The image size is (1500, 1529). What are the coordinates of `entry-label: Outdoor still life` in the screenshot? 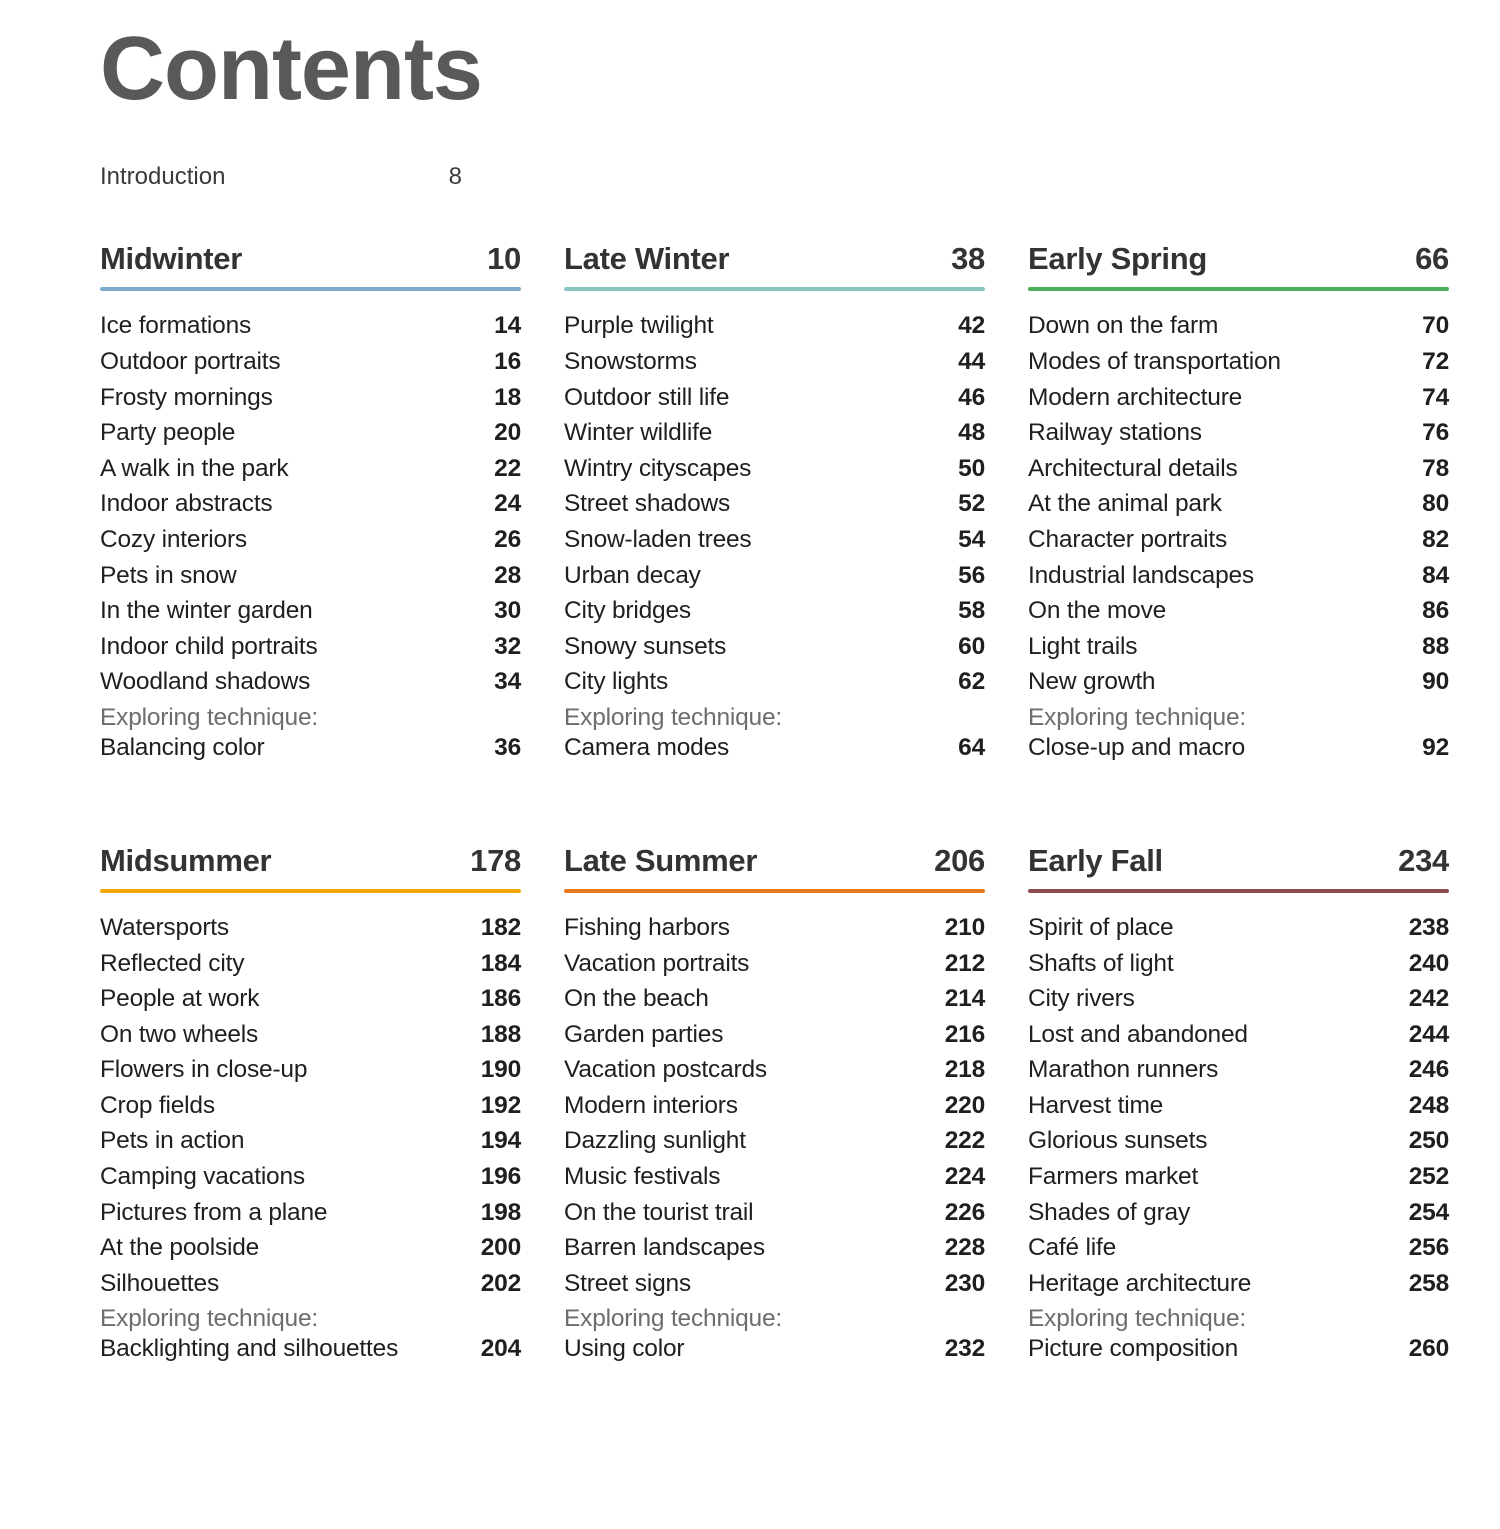 It's located at (647, 397).